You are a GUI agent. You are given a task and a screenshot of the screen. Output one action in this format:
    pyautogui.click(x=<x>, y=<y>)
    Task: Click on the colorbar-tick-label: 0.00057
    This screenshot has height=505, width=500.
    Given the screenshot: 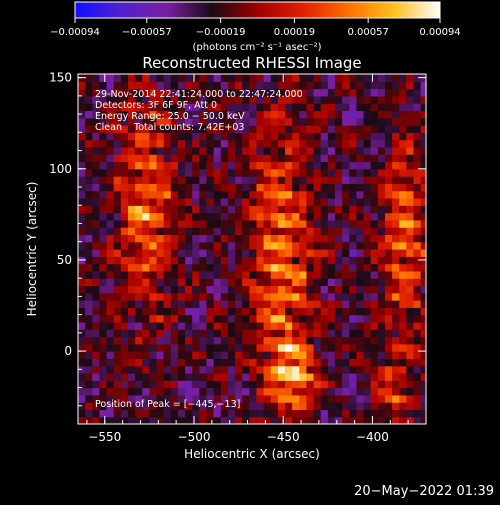 What is the action you would take?
    pyautogui.click(x=367, y=32)
    